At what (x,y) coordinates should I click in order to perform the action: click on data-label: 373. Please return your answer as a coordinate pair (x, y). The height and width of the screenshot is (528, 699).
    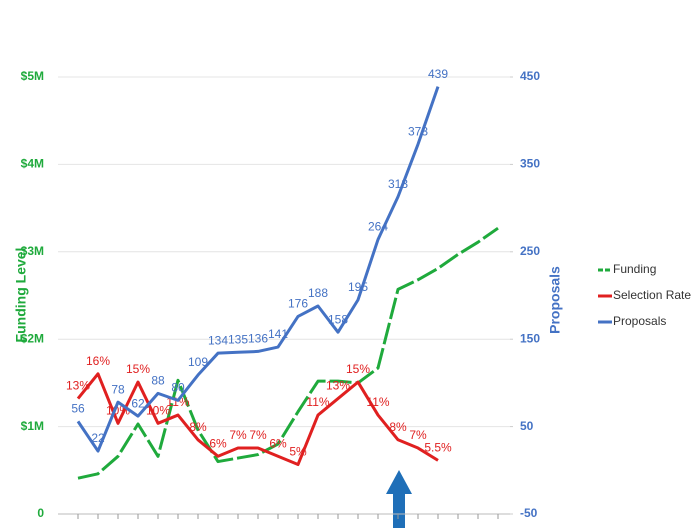
    Looking at the image, I should click on (418, 131).